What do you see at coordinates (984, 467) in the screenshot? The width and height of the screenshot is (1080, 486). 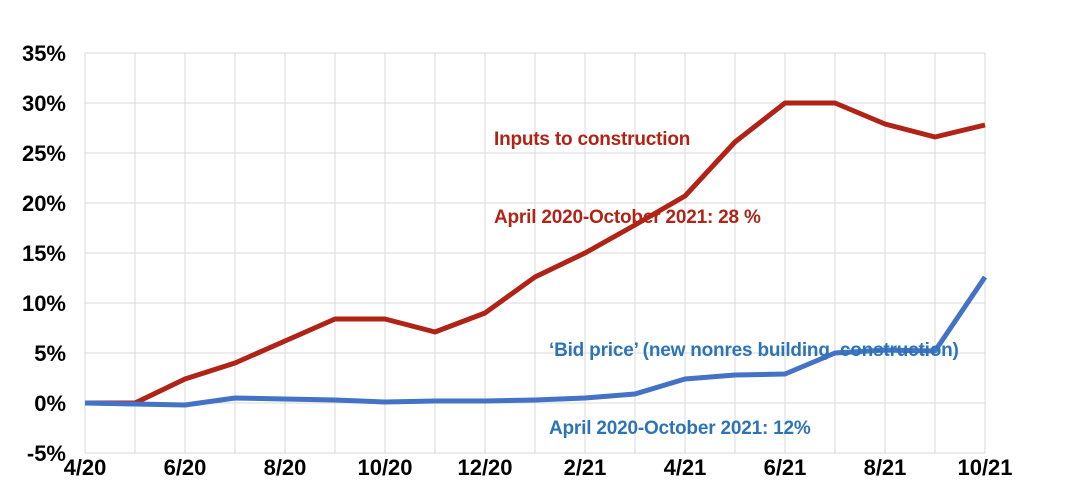 I see `x-tick-label: 10/21` at bounding box center [984, 467].